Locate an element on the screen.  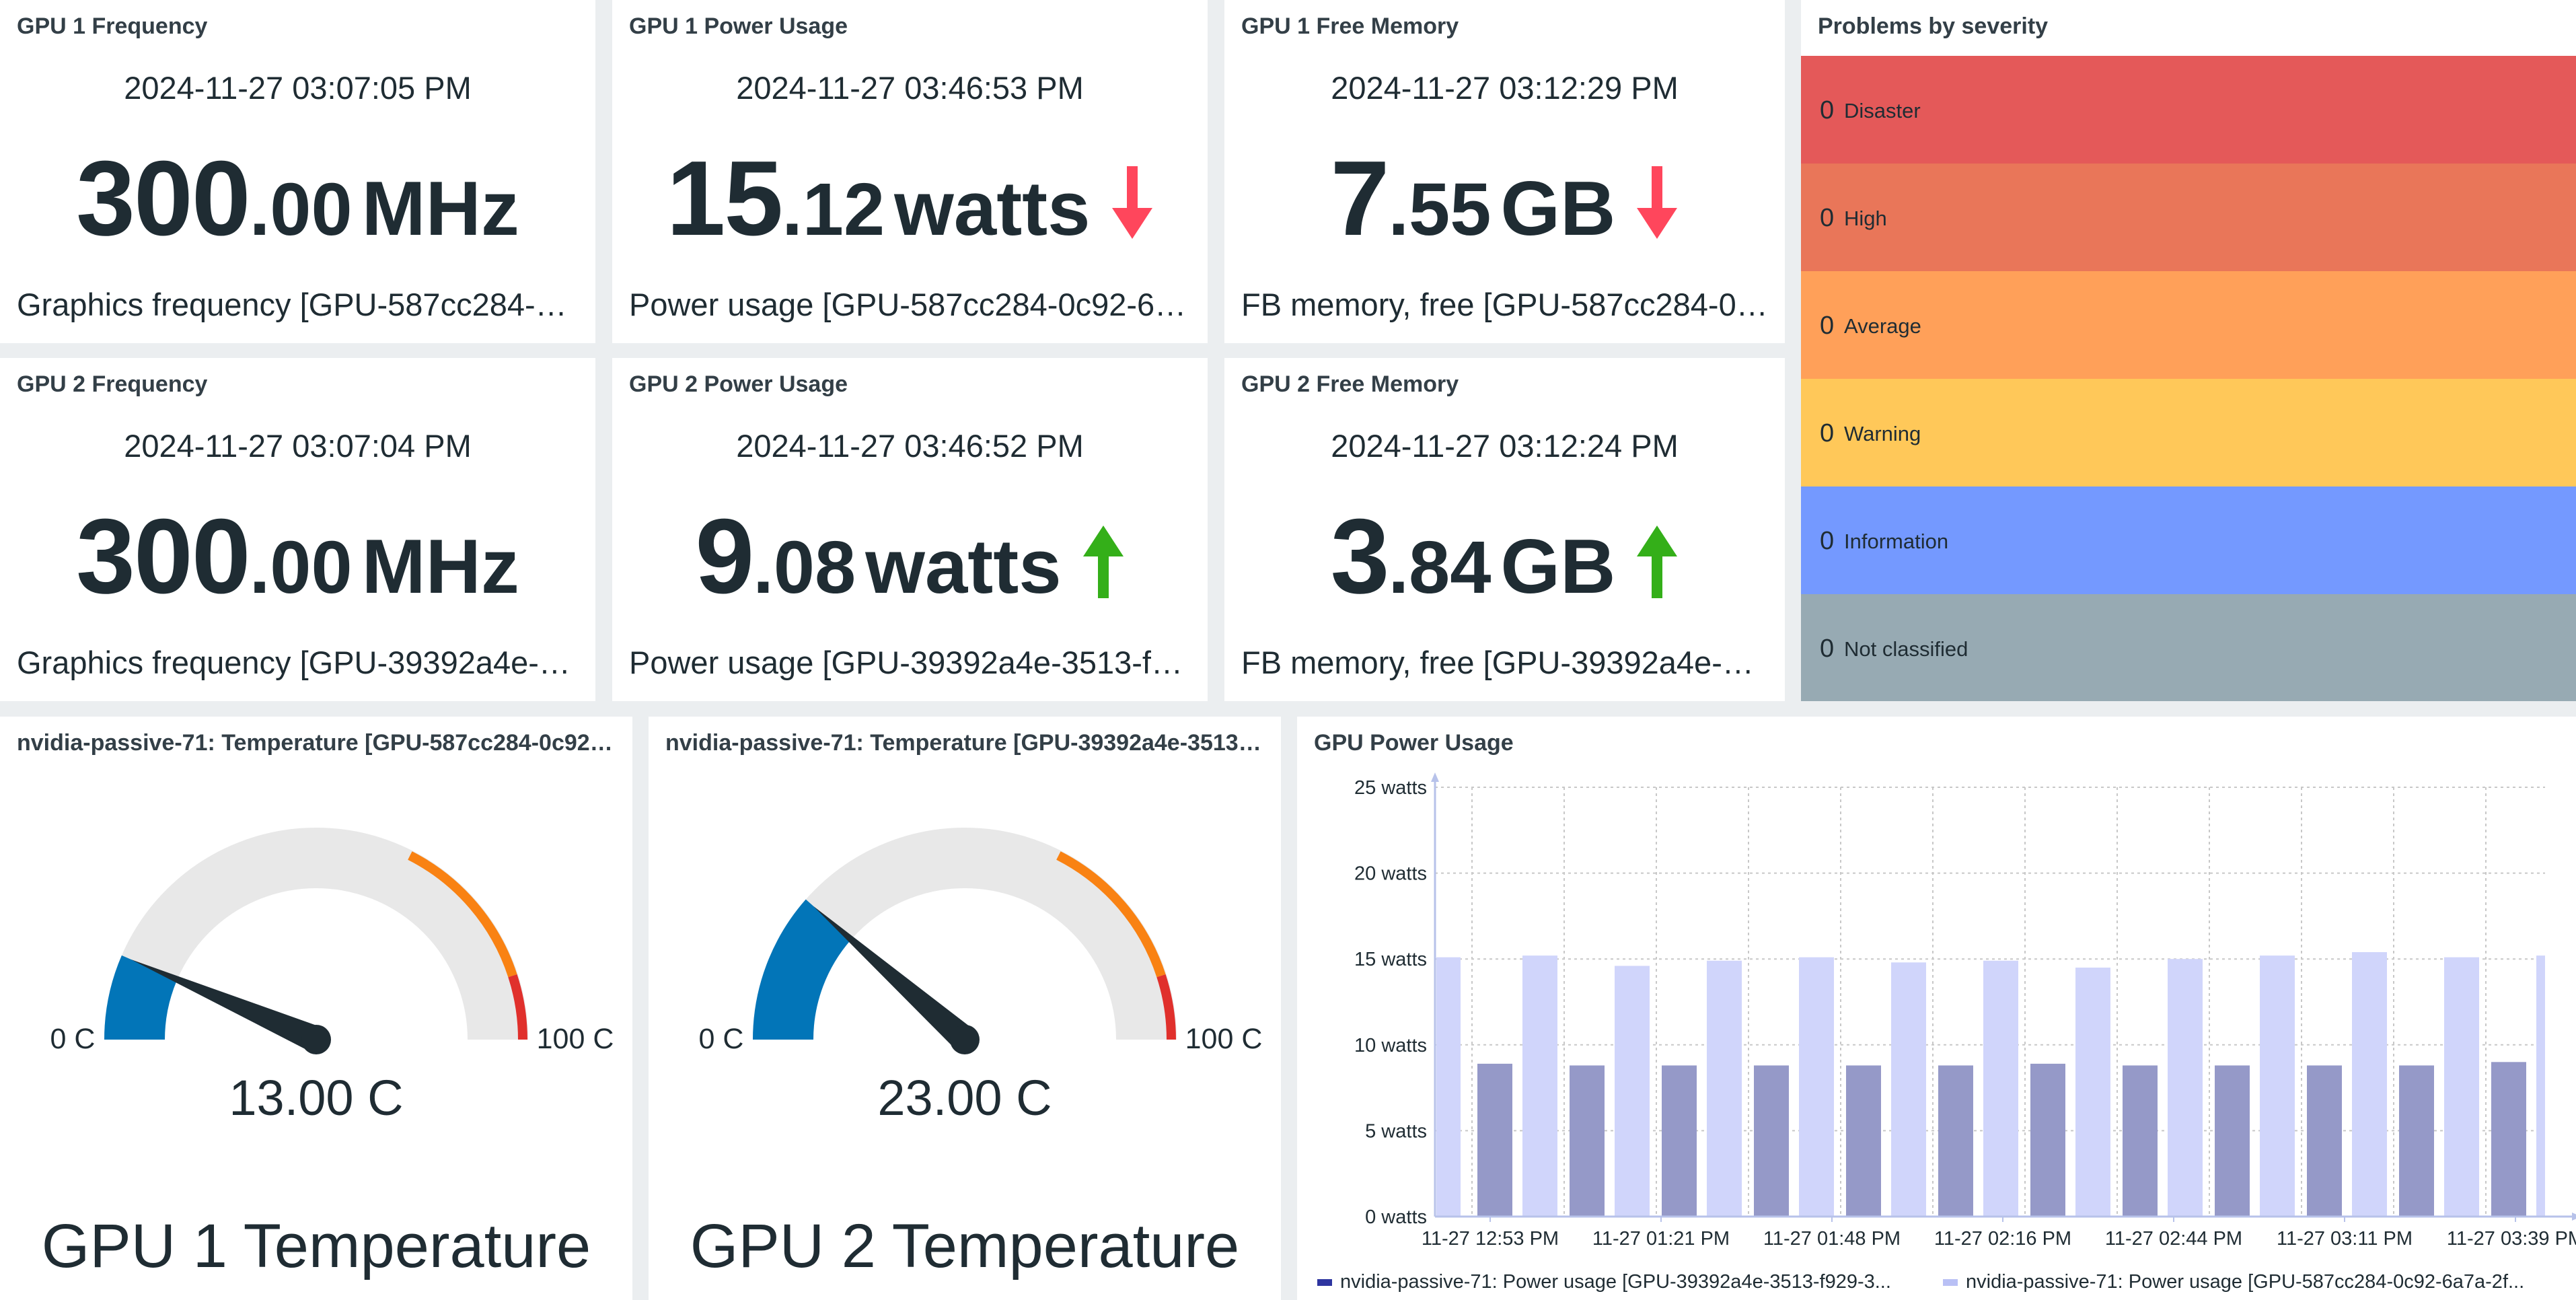
gauge-value-arc is located at coordinates (802, 969).